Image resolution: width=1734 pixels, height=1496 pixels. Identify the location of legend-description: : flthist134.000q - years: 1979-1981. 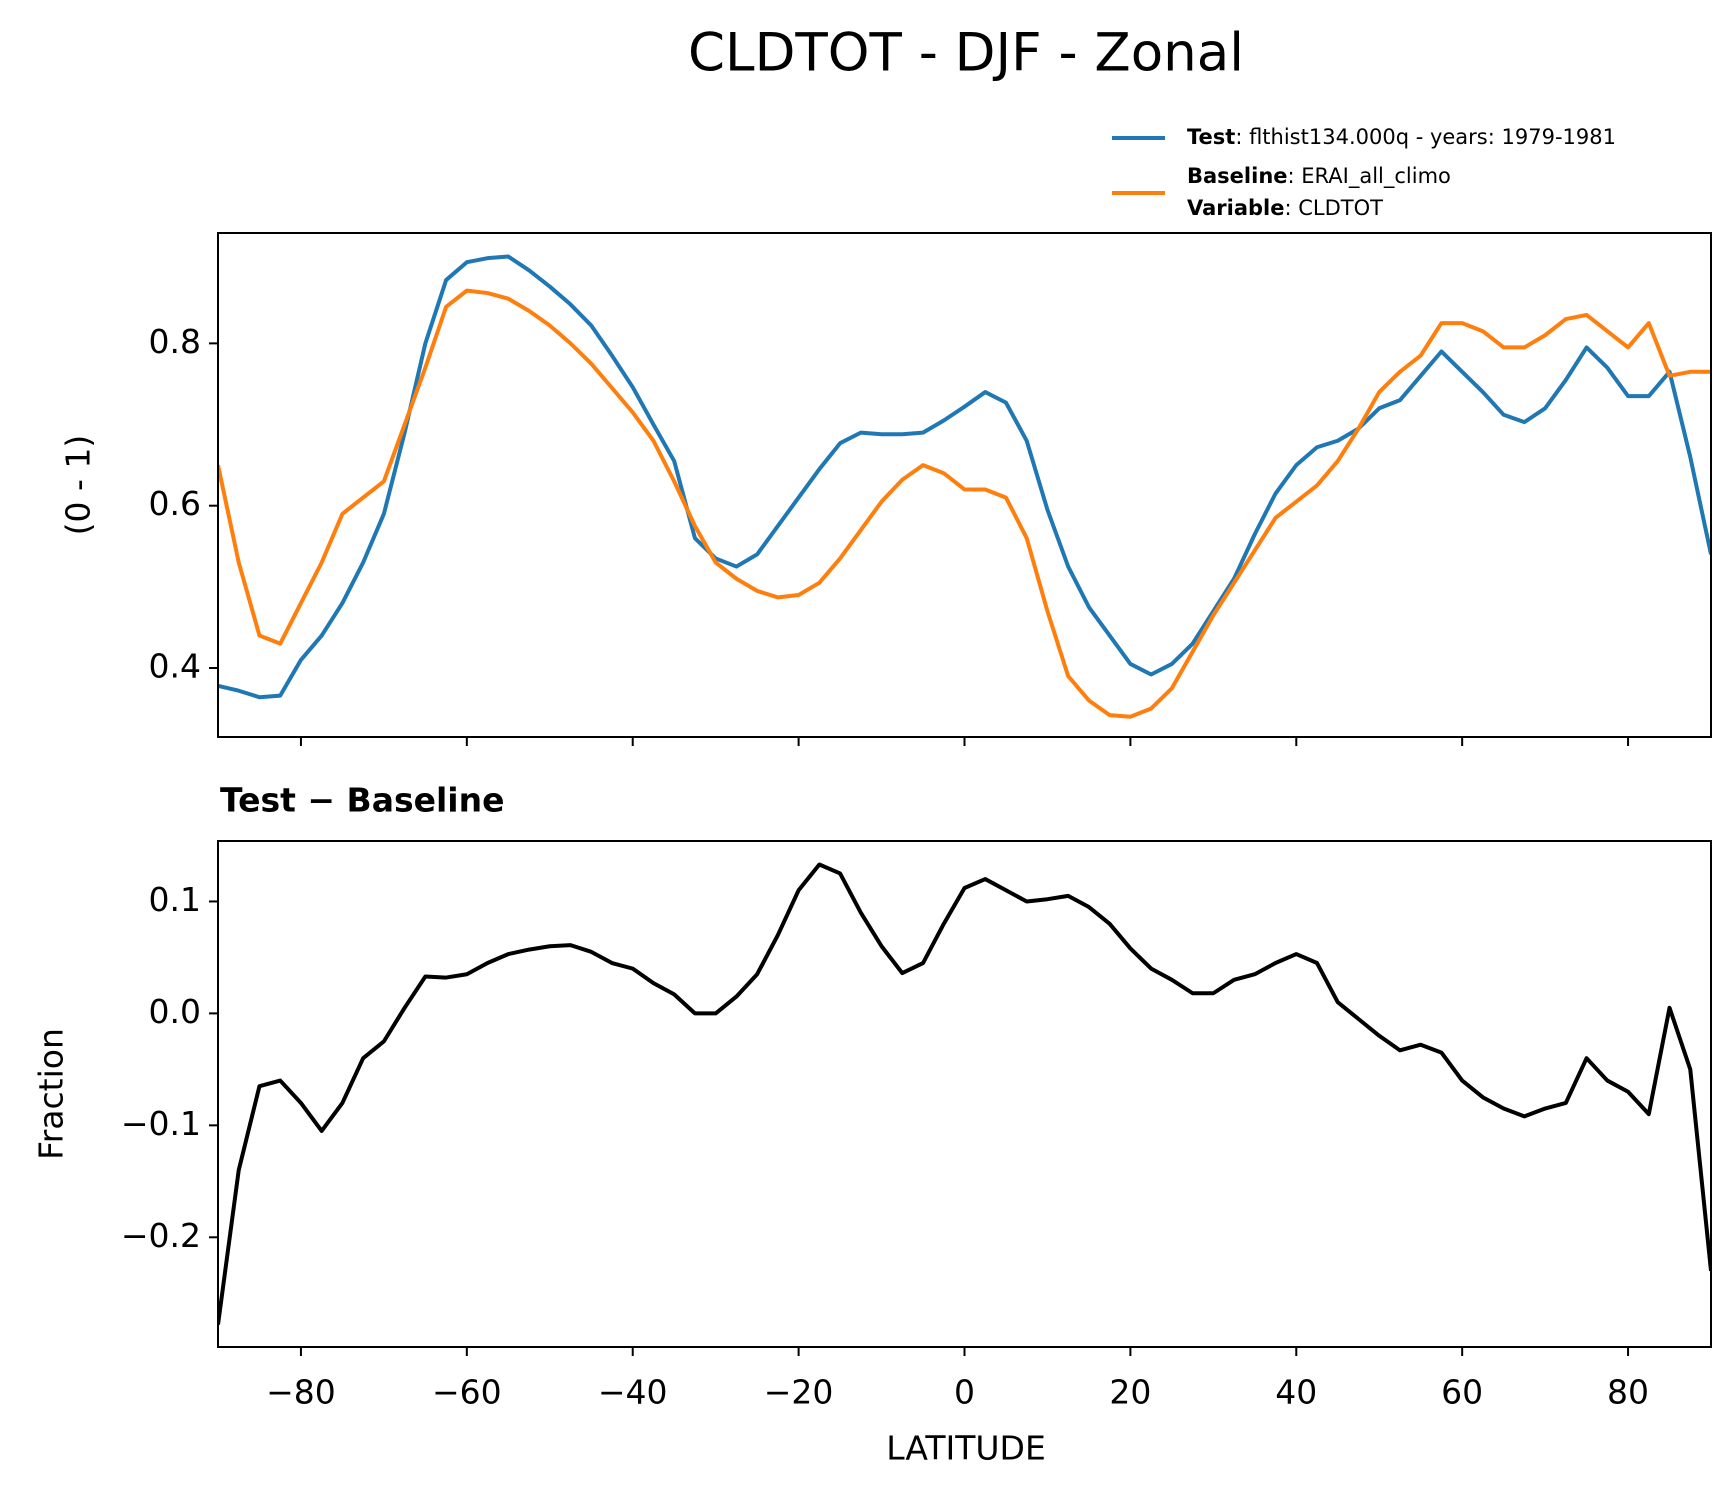
(1425, 137).